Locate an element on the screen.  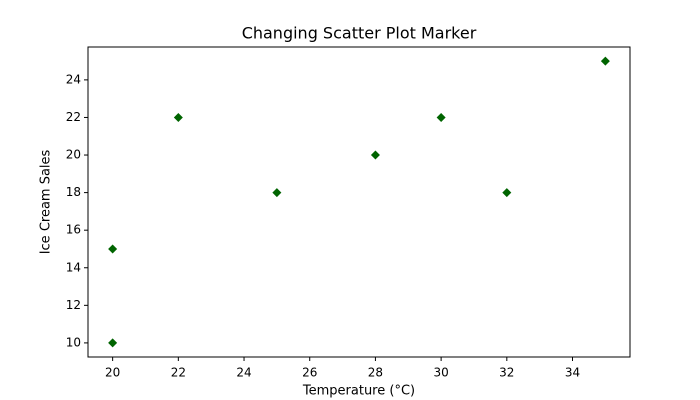
y-tick-label: 12 is located at coordinates (73, 305).